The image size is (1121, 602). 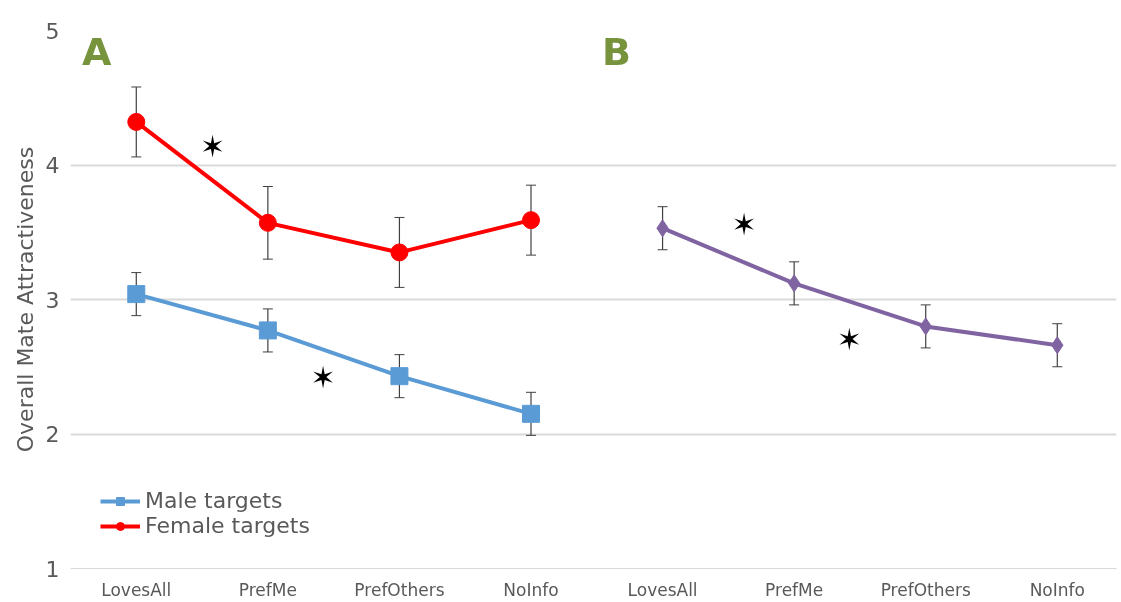 I want to click on y-tick-label: 3, so click(x=52, y=300).